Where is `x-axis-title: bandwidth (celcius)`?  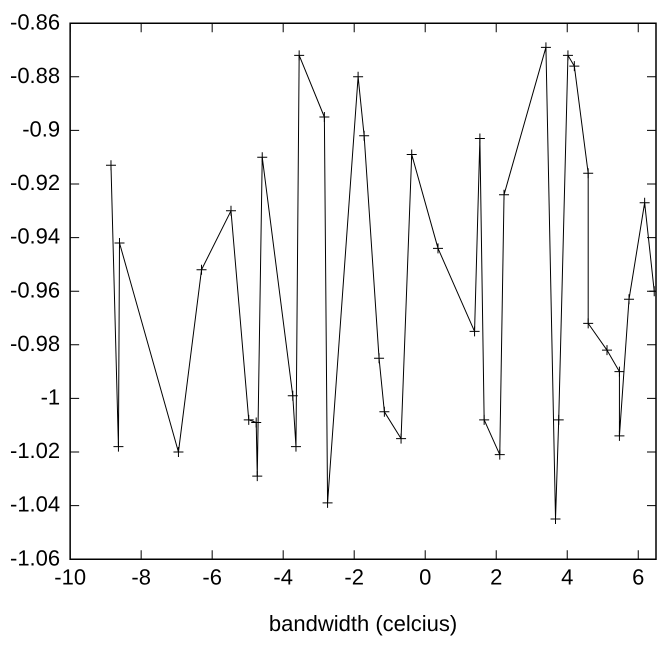
x-axis-title: bandwidth (celcius) is located at coordinates (363, 623).